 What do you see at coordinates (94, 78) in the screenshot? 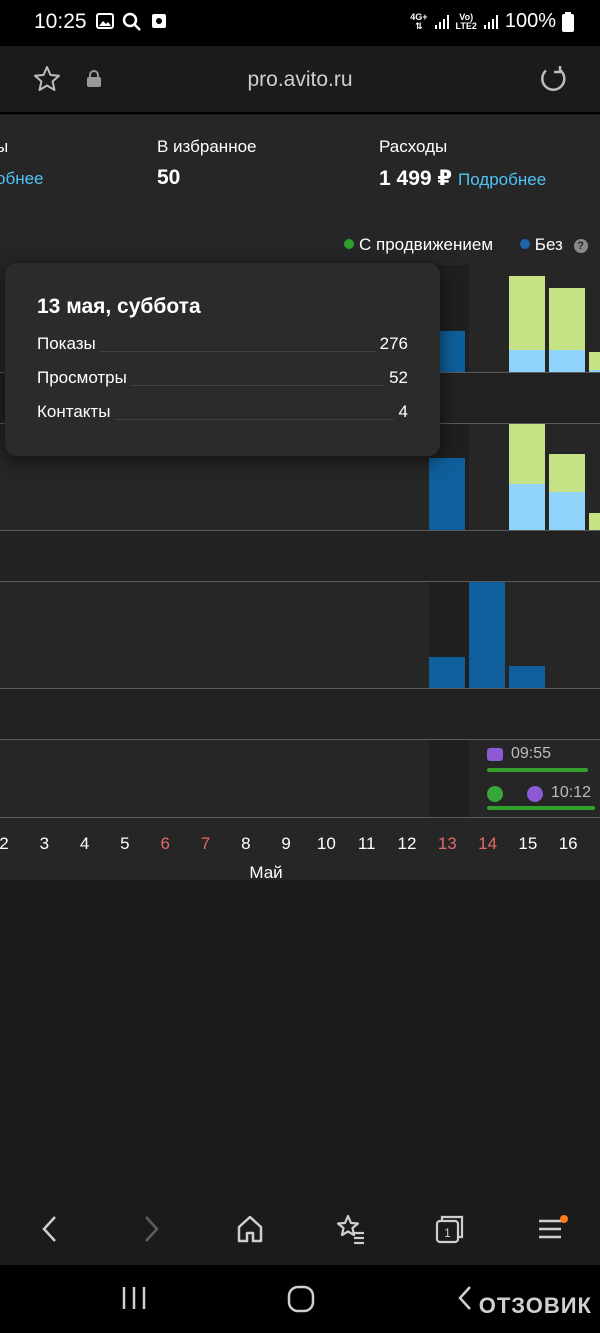
I see `lock-icon` at bounding box center [94, 78].